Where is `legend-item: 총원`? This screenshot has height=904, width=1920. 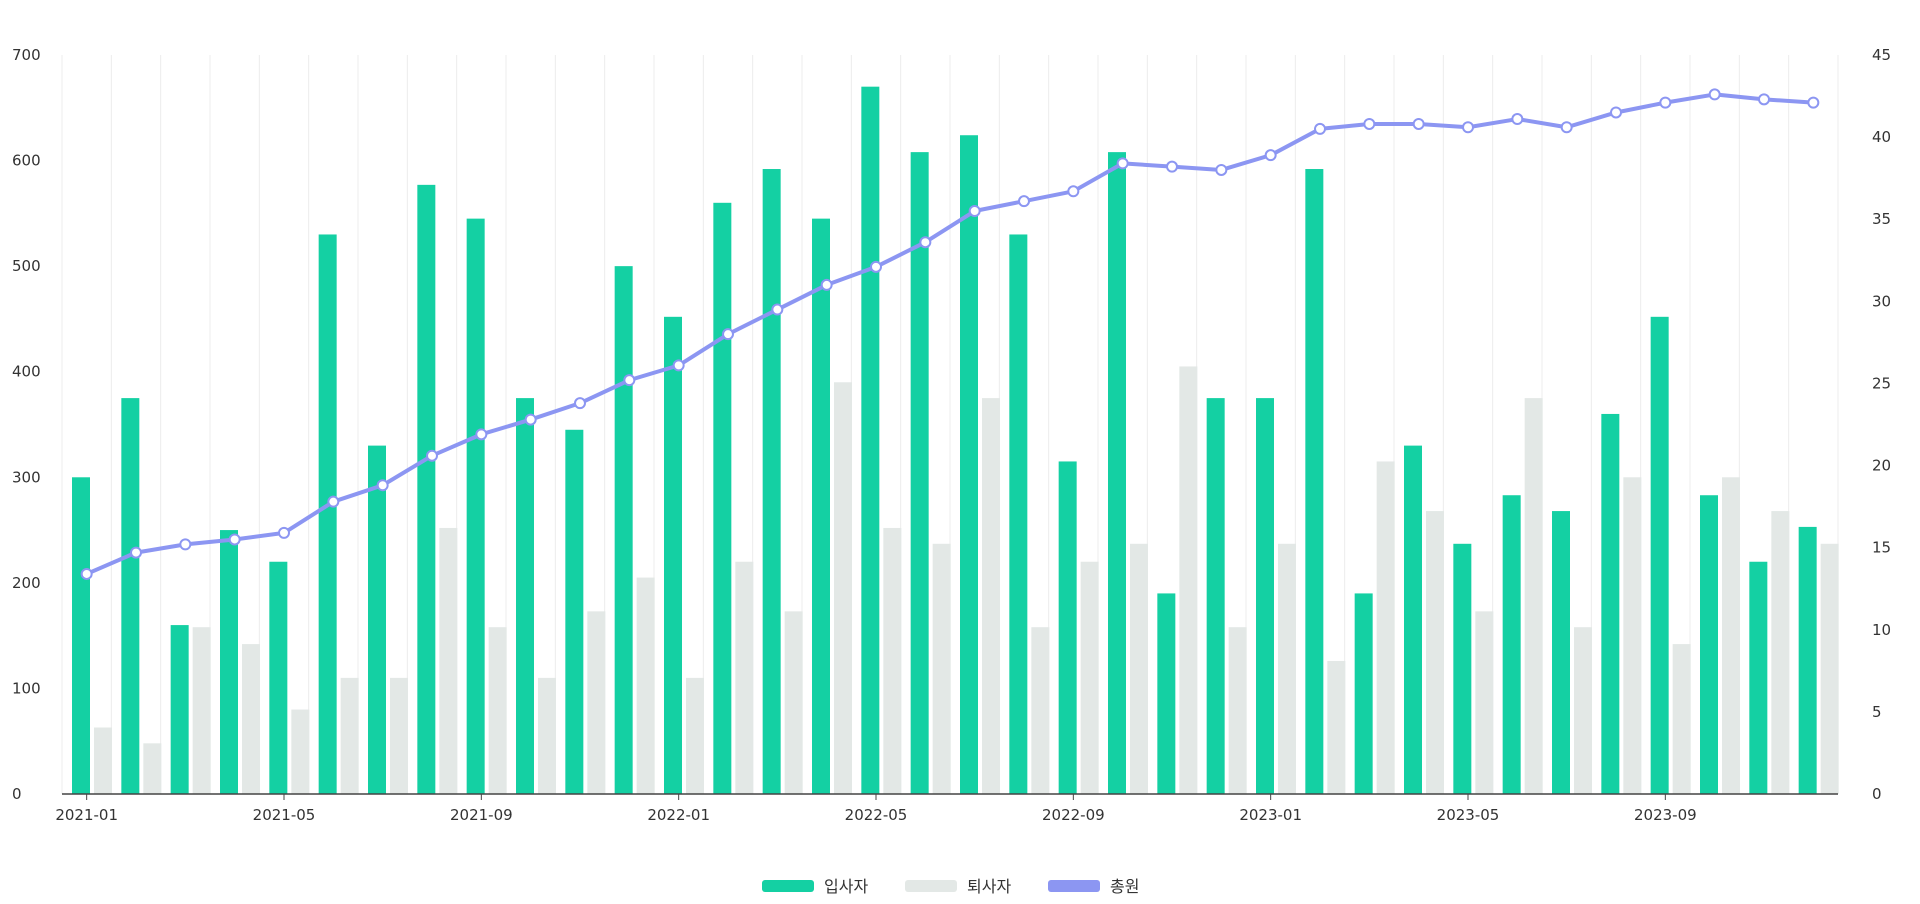 legend-item: 총원 is located at coordinates (1093, 886).